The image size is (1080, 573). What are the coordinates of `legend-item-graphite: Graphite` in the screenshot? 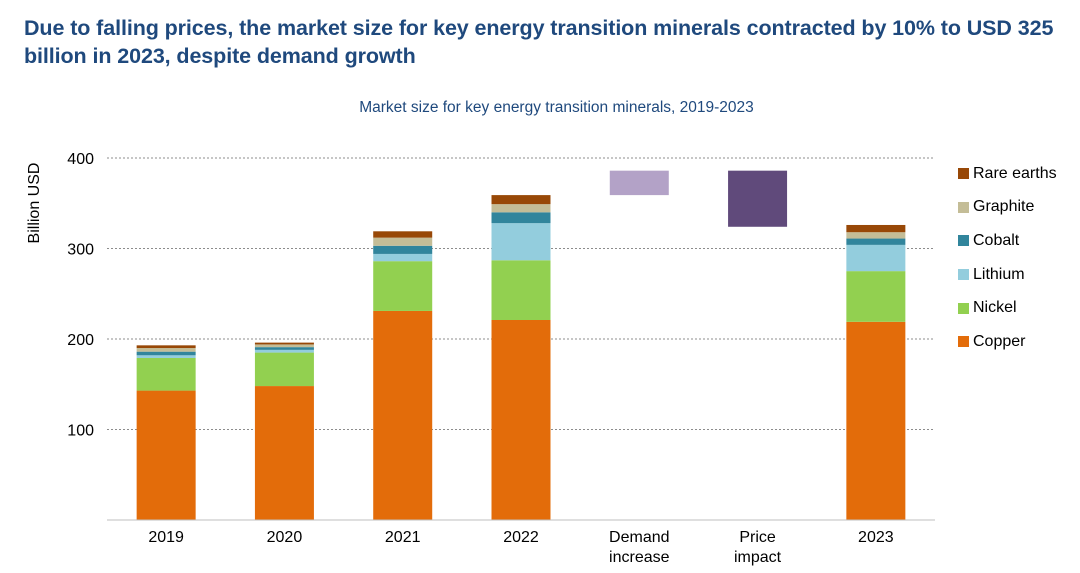 It's located at (1007, 208).